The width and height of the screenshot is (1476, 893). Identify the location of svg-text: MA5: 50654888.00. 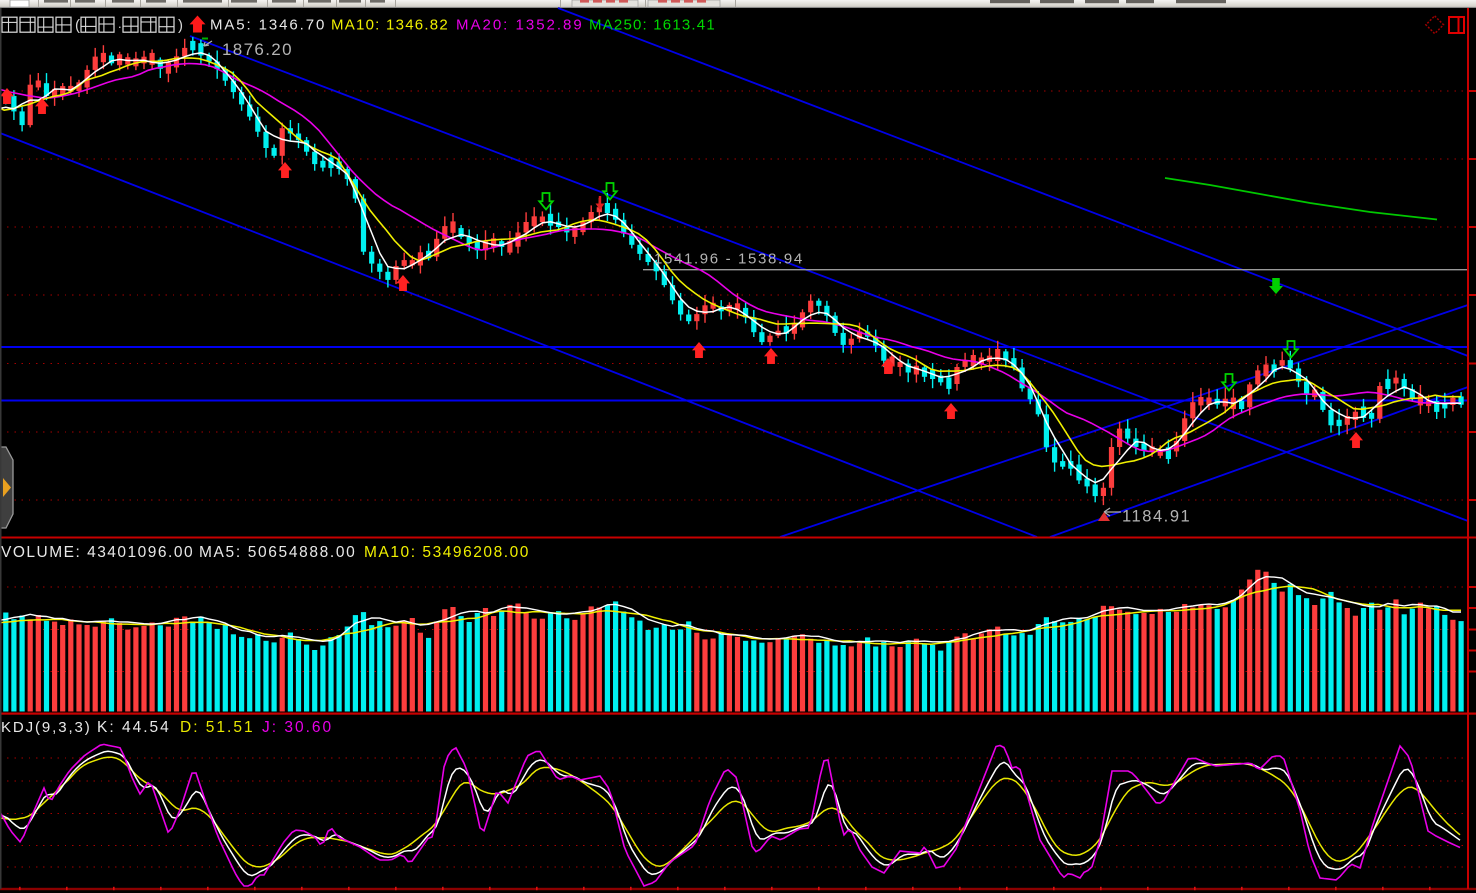
(277, 552).